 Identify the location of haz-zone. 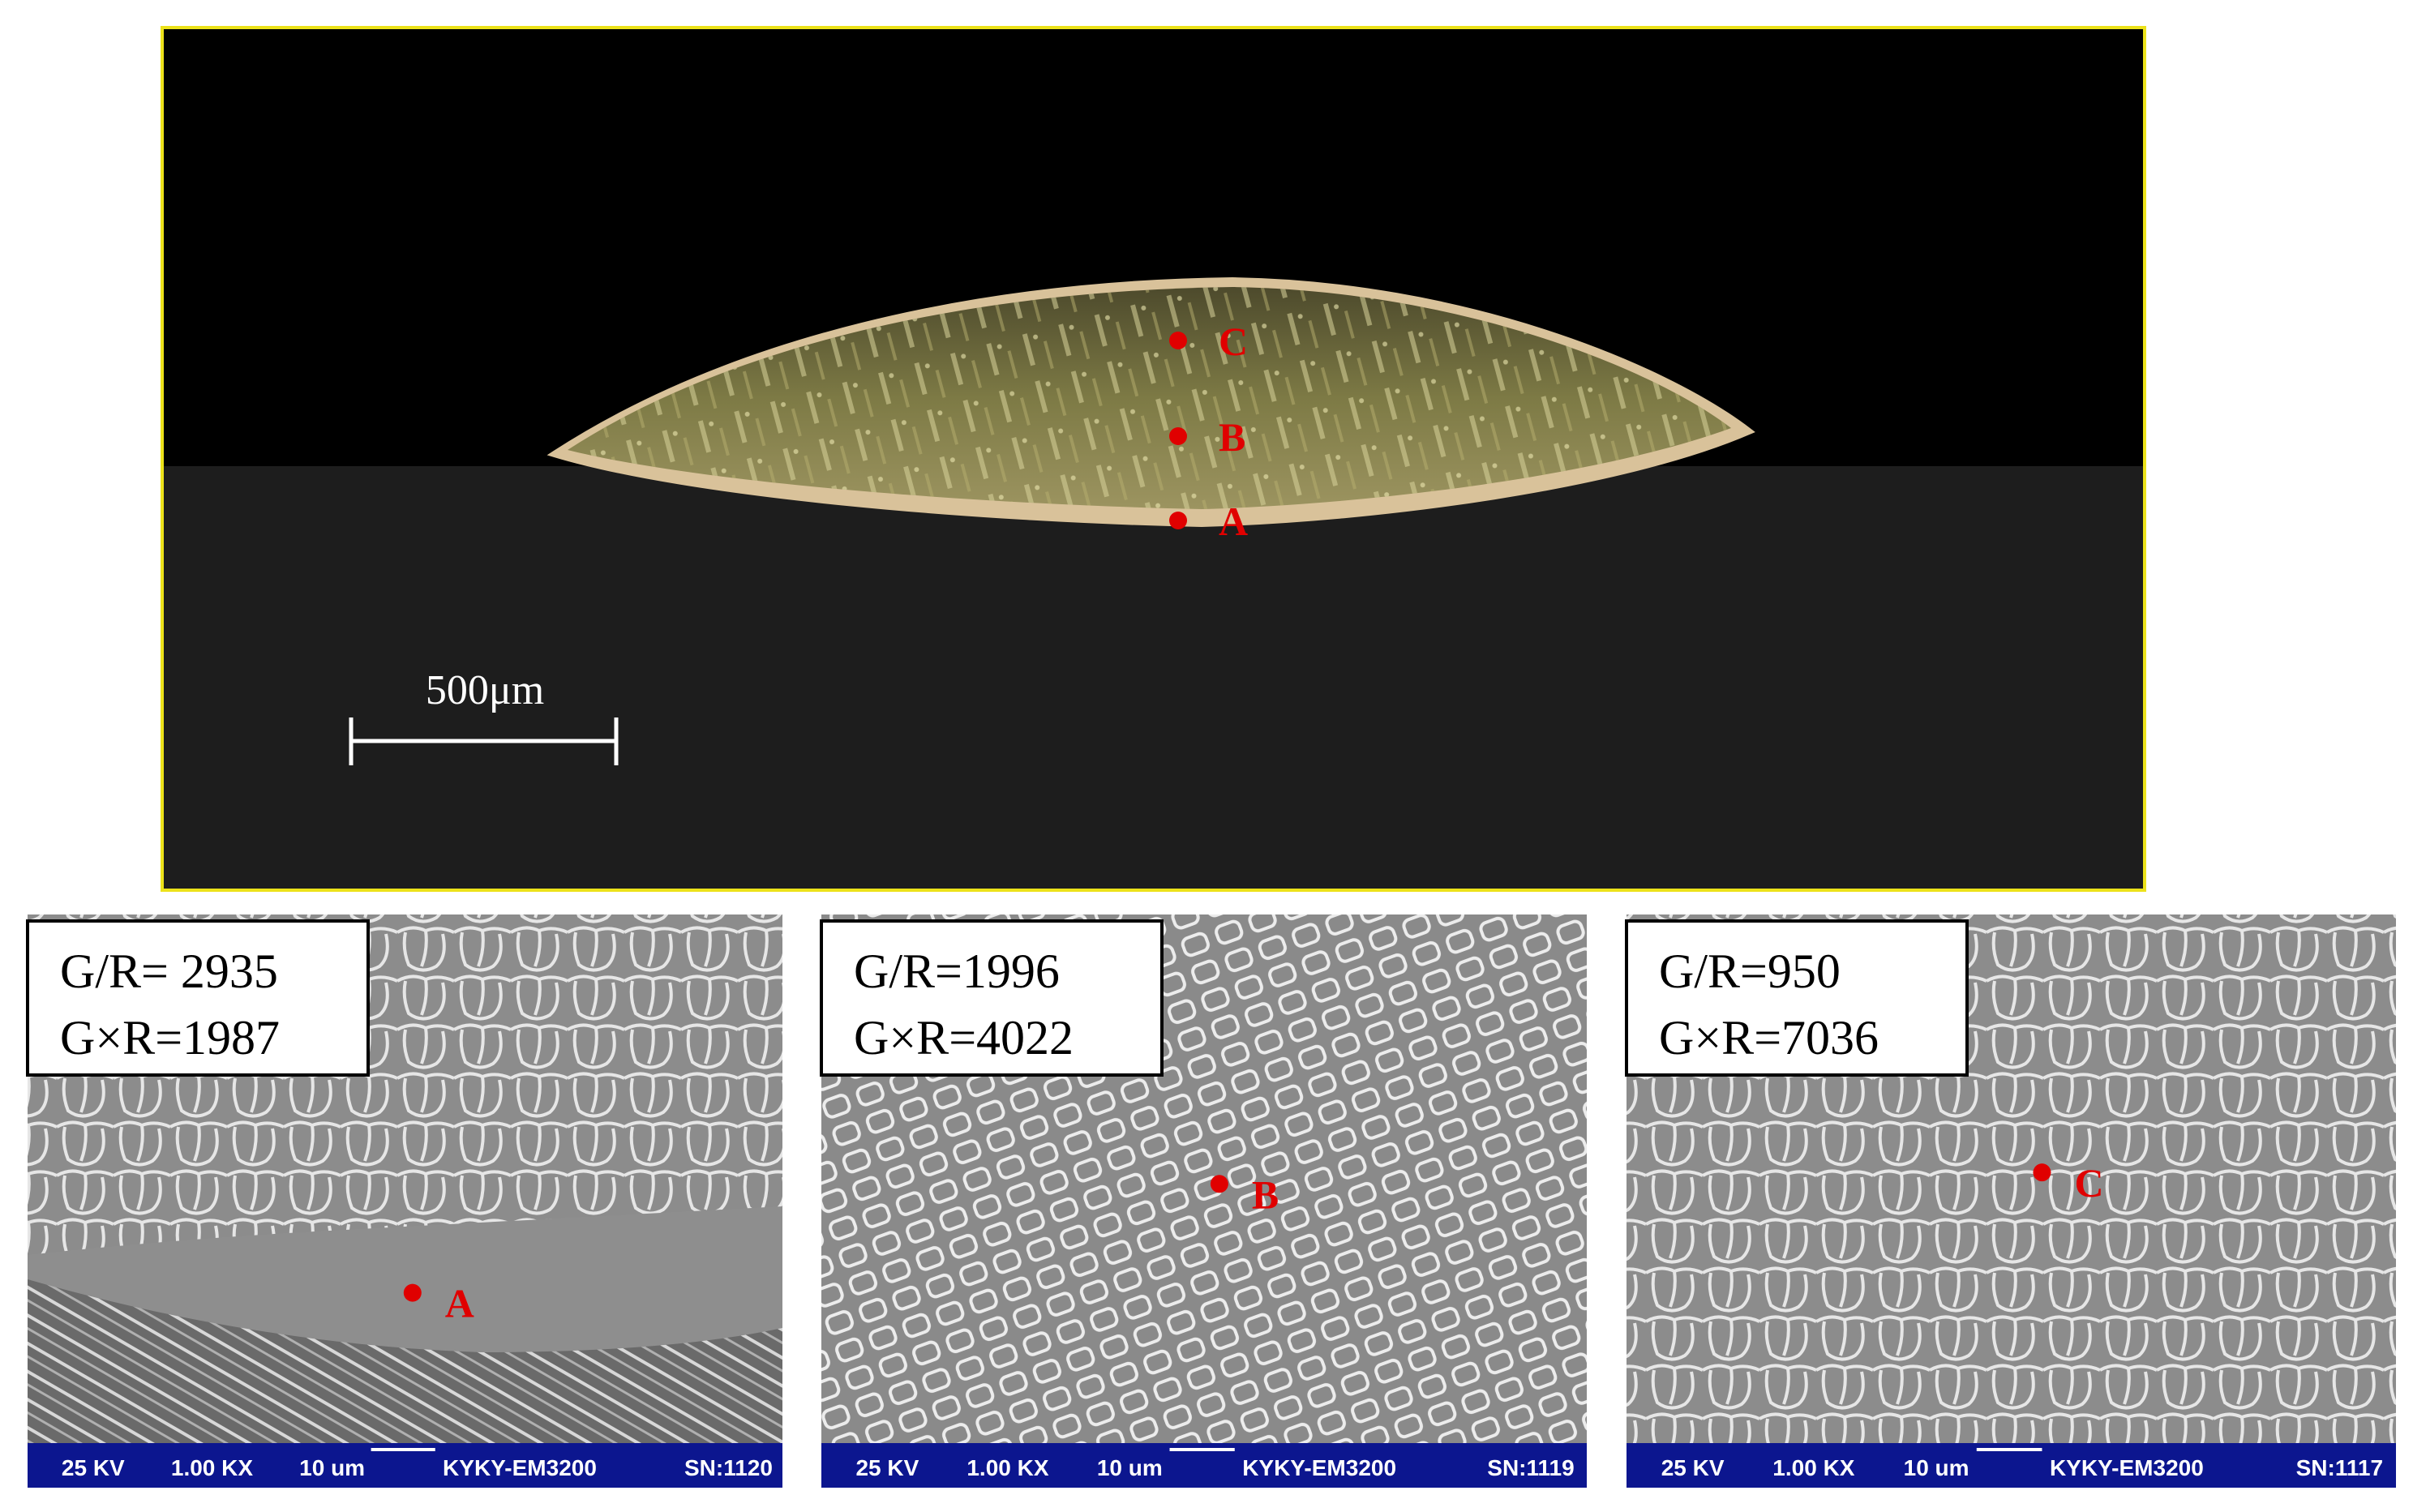
(405, 1383).